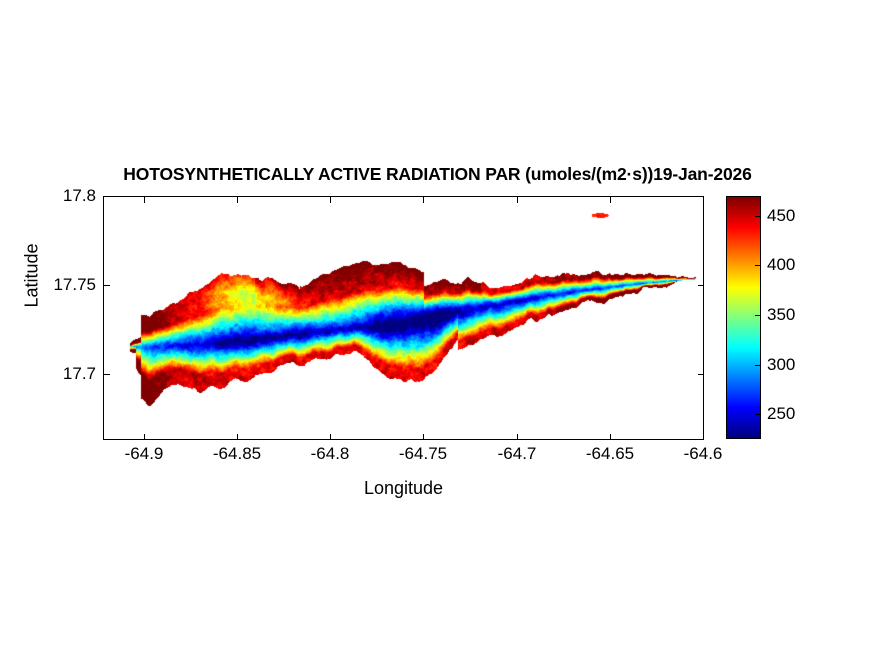 Image resolution: width=875 pixels, height=656 pixels. Describe the element at coordinates (517, 453) in the screenshot. I see `x-tick-label: -64.7` at that location.